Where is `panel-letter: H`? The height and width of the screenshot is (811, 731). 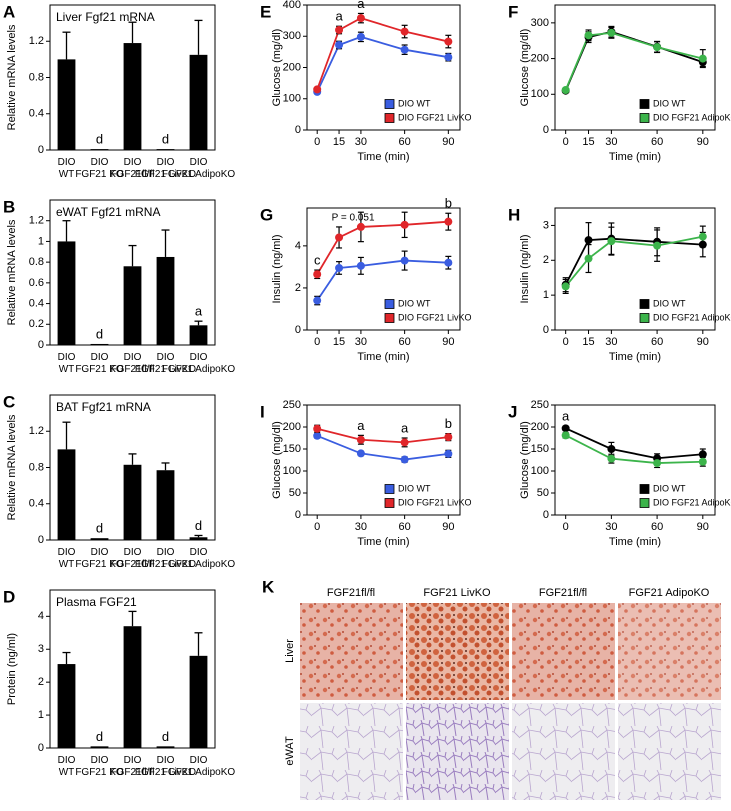 panel-letter: H is located at coordinates (514, 214).